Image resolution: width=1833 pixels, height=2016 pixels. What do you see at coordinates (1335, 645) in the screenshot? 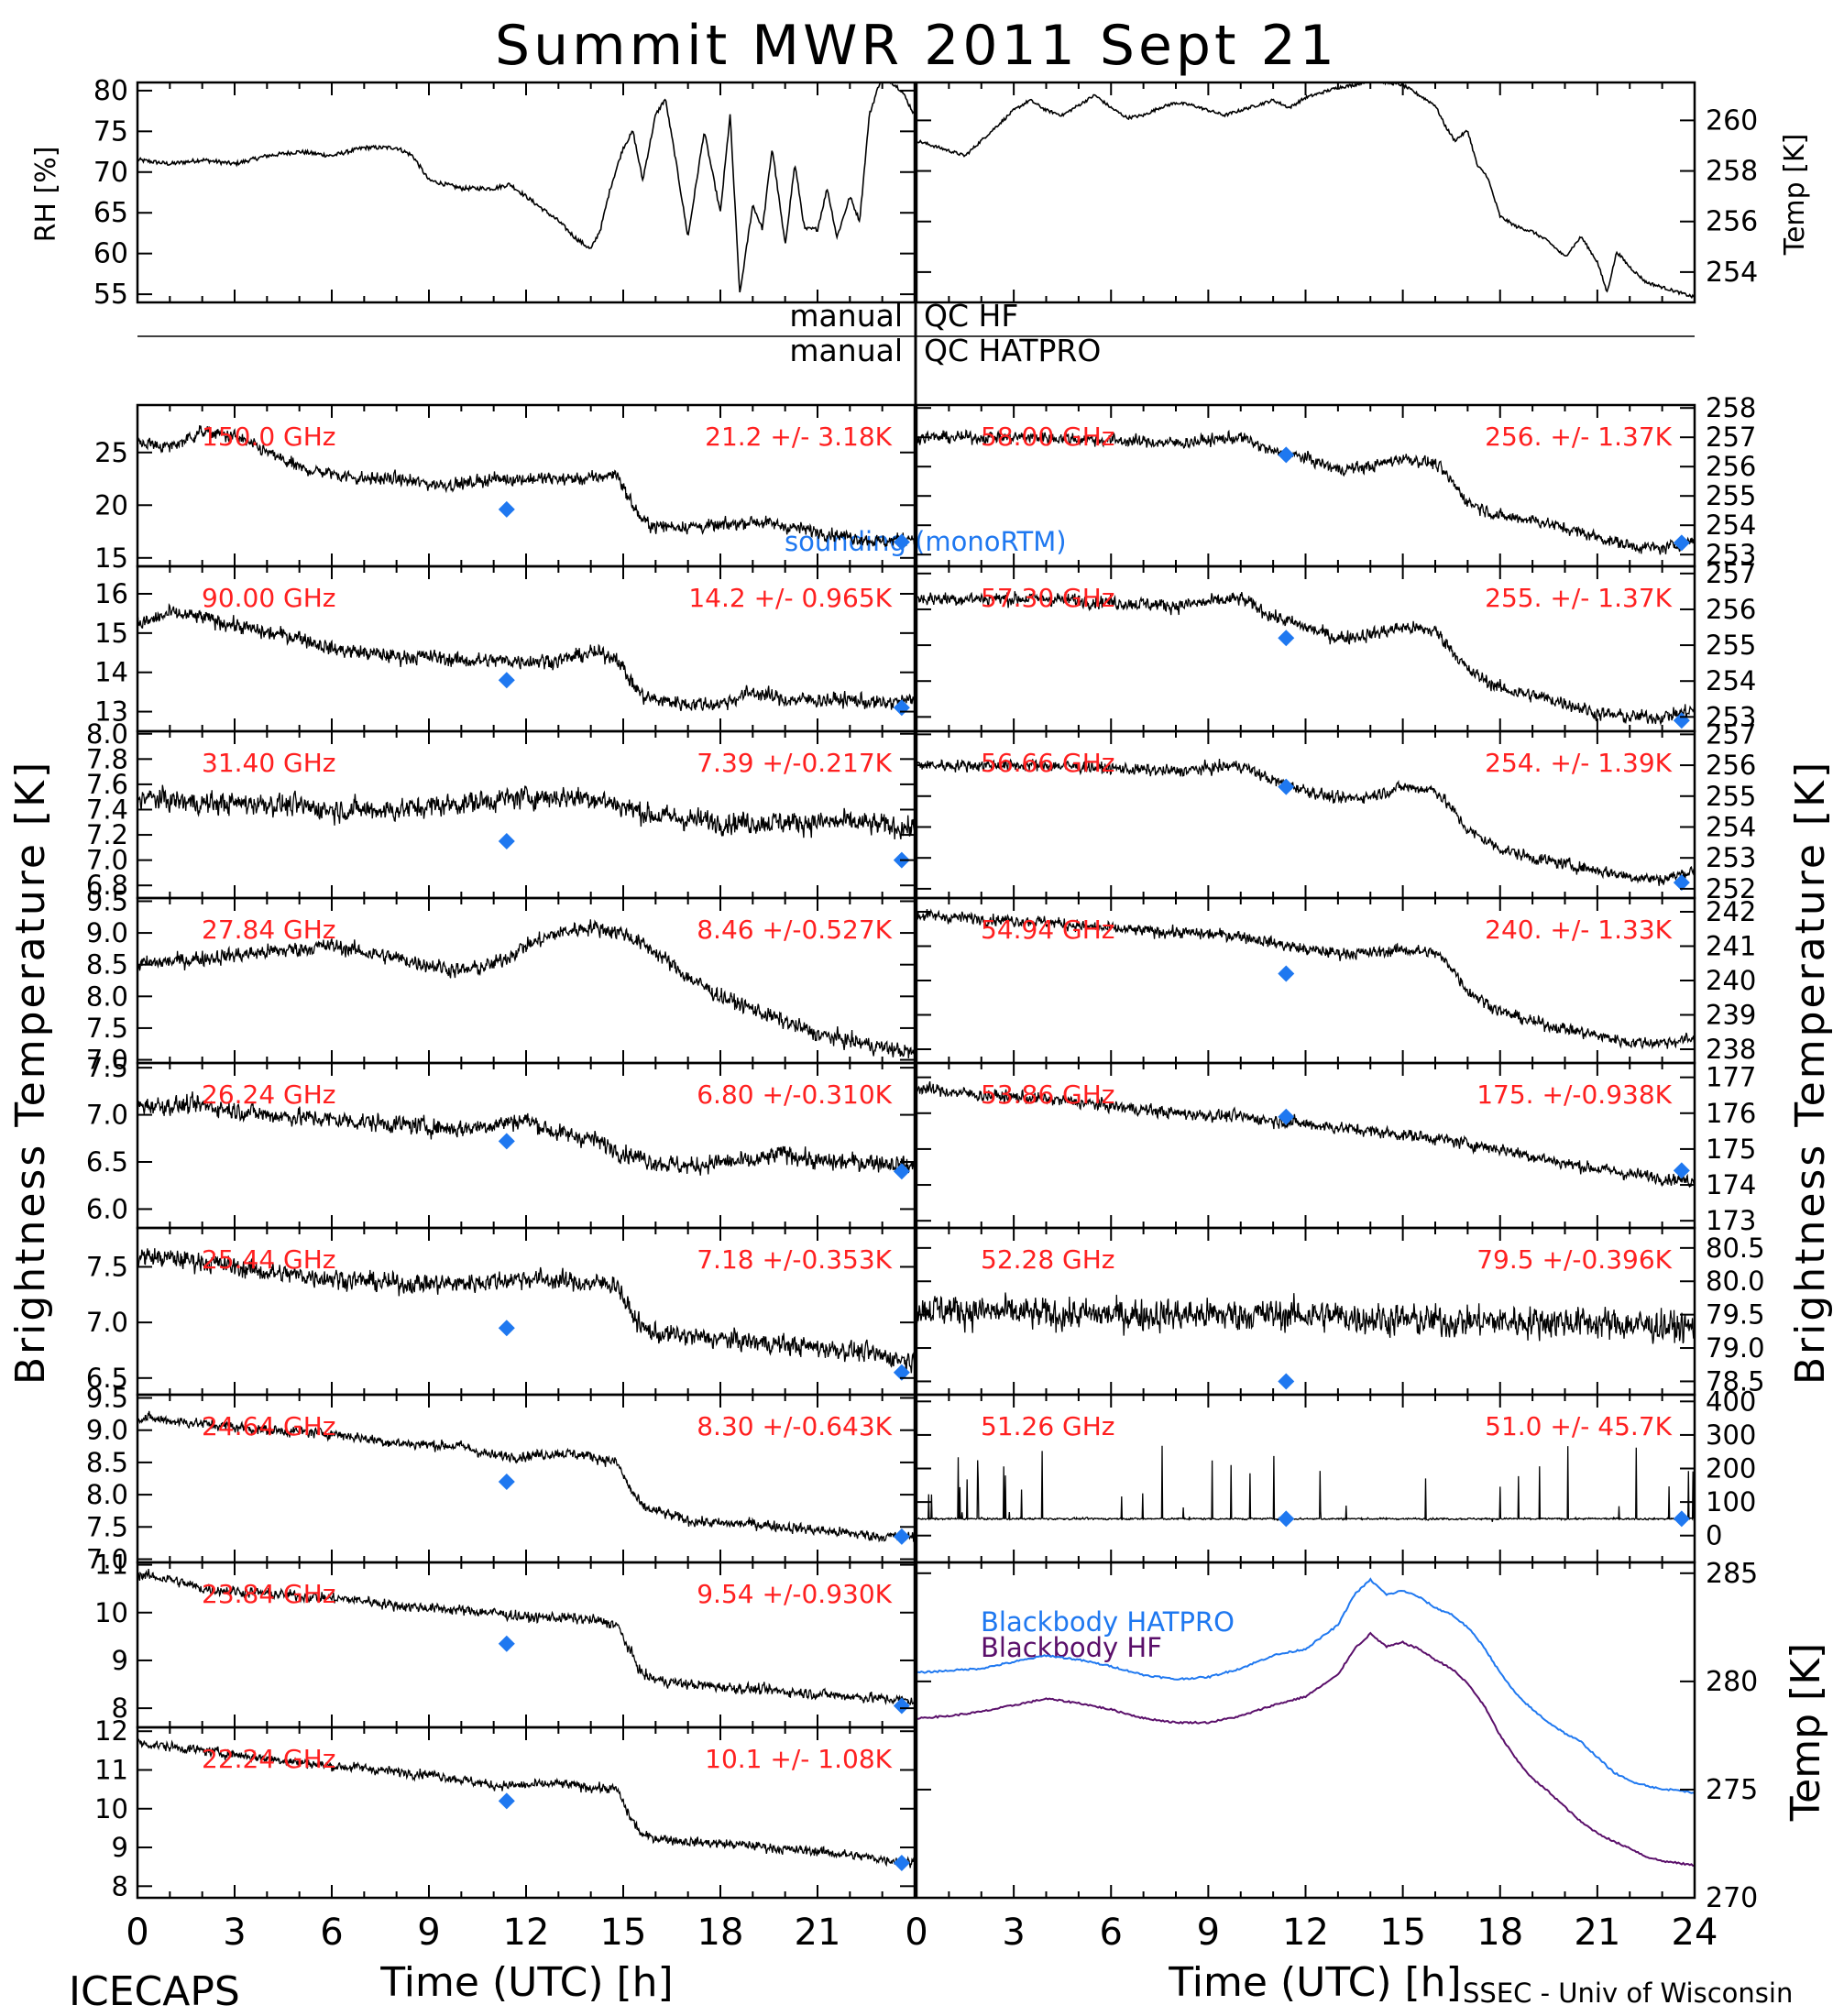
I see `panel-hp-57: 253 254 255 256 257 57.30 GHz 255. +/- 1.37K` at bounding box center [1335, 645].